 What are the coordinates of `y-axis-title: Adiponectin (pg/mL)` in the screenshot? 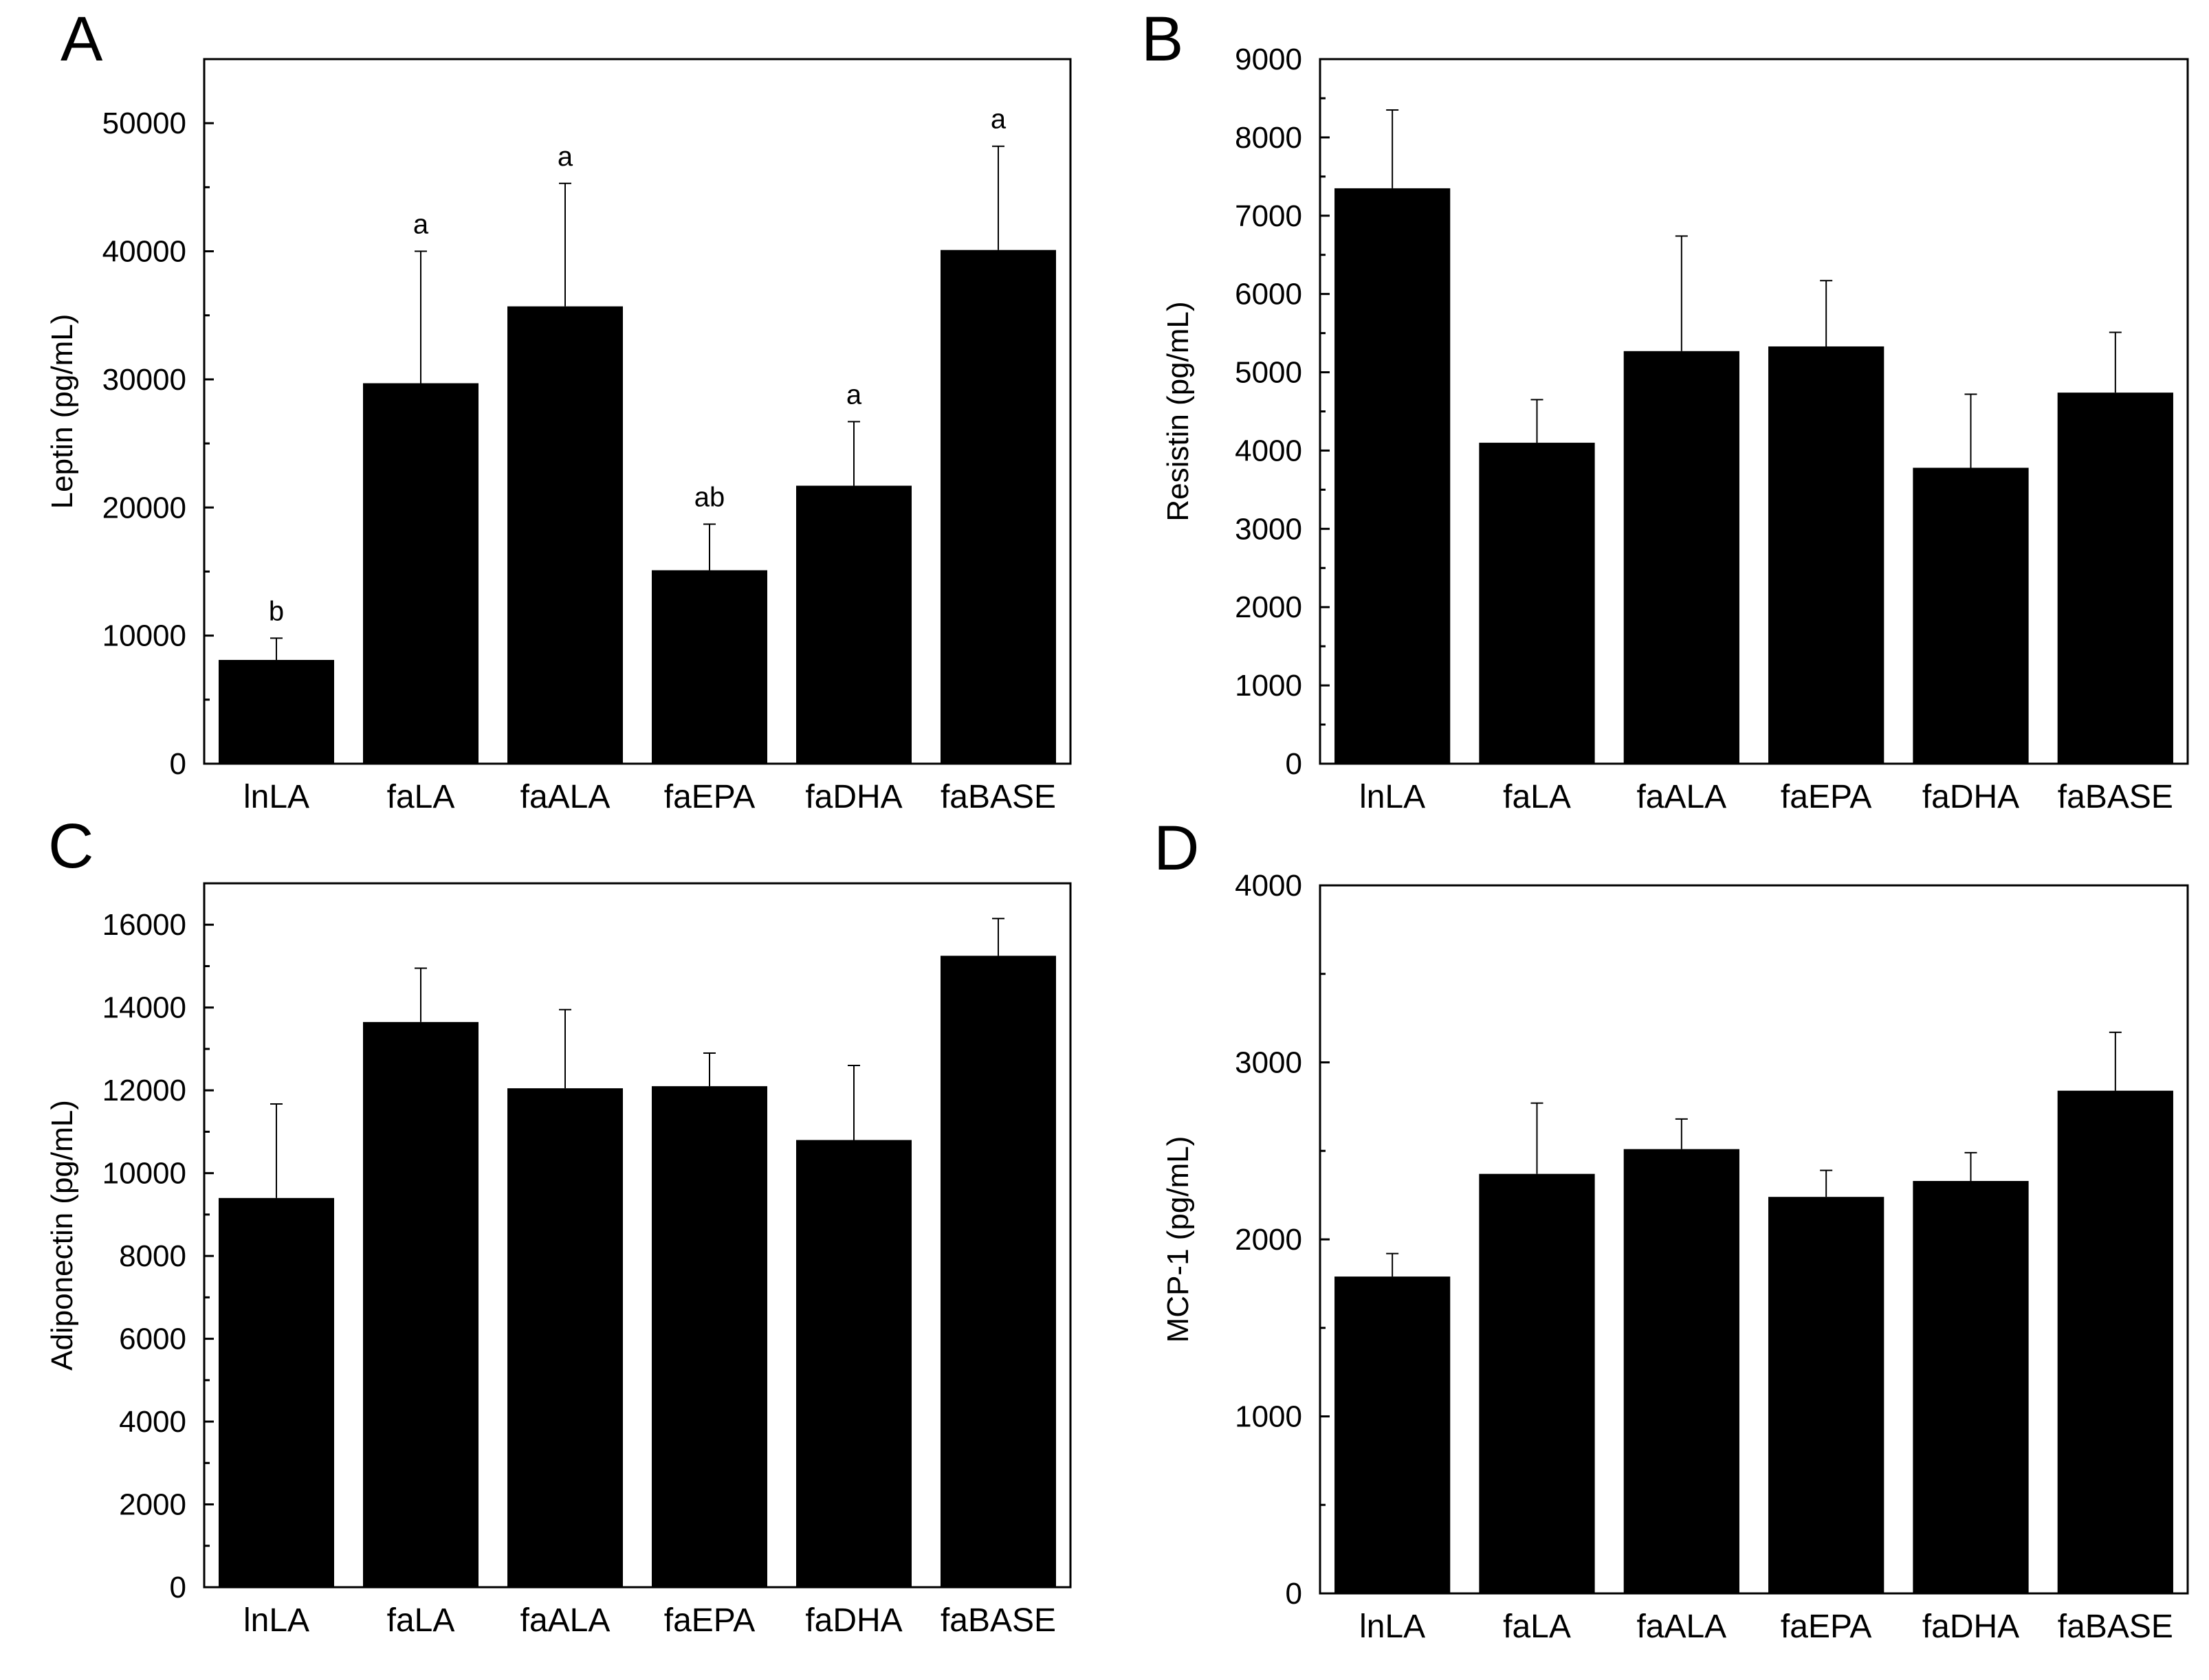 It's located at (62, 1235).